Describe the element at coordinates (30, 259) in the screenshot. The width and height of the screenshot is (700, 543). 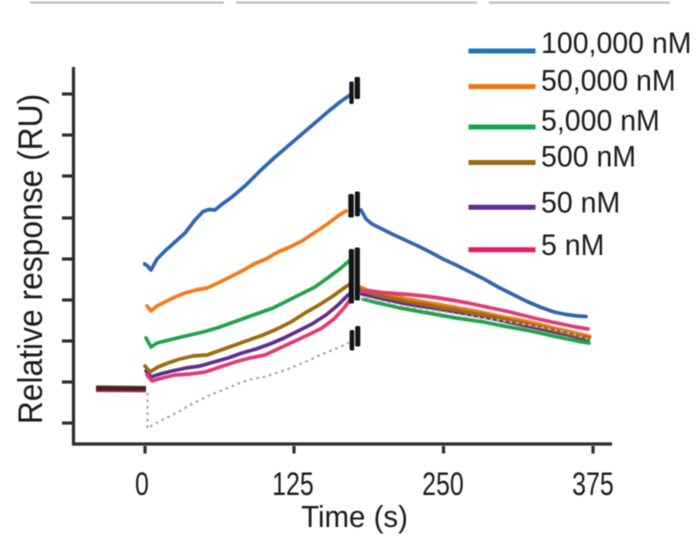
I see `svg-text: Relative response (RU)` at that location.